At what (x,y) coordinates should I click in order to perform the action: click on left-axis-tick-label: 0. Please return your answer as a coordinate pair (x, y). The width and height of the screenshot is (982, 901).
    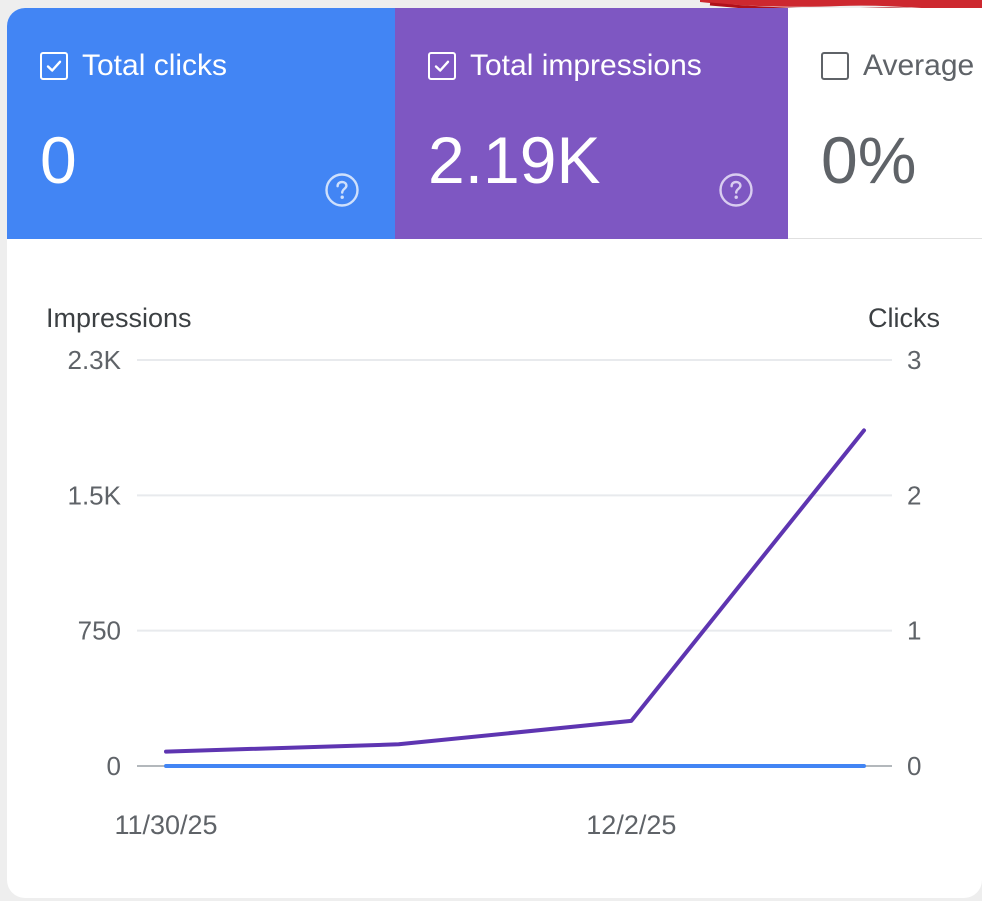
    Looking at the image, I should click on (114, 766).